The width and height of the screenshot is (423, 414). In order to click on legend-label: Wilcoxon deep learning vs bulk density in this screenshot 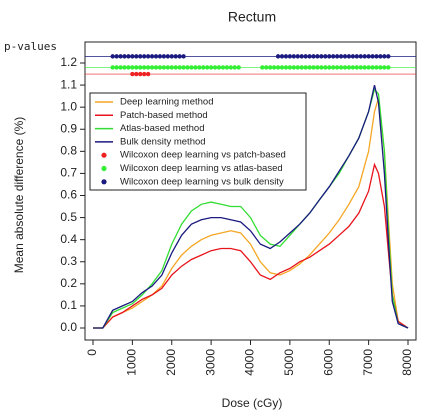, I will do `click(202, 181)`.